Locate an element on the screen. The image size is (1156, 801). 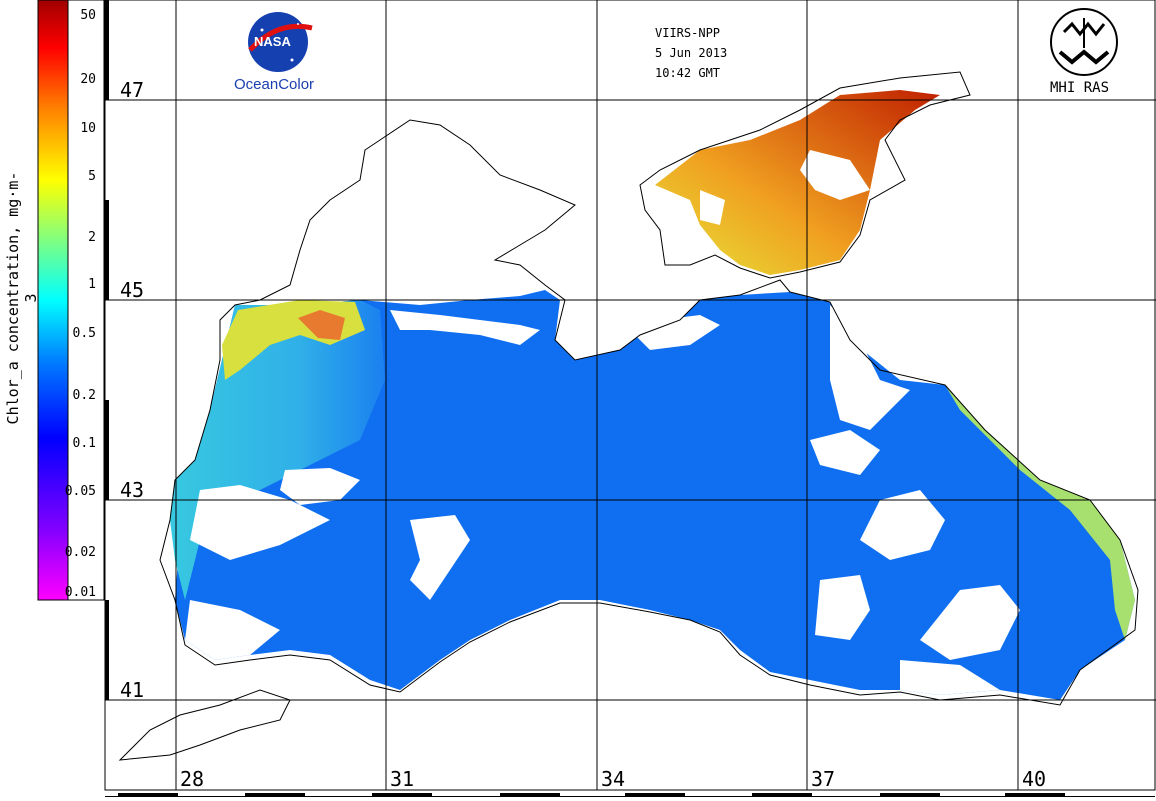
latitude-label: 45 is located at coordinates (132, 290).